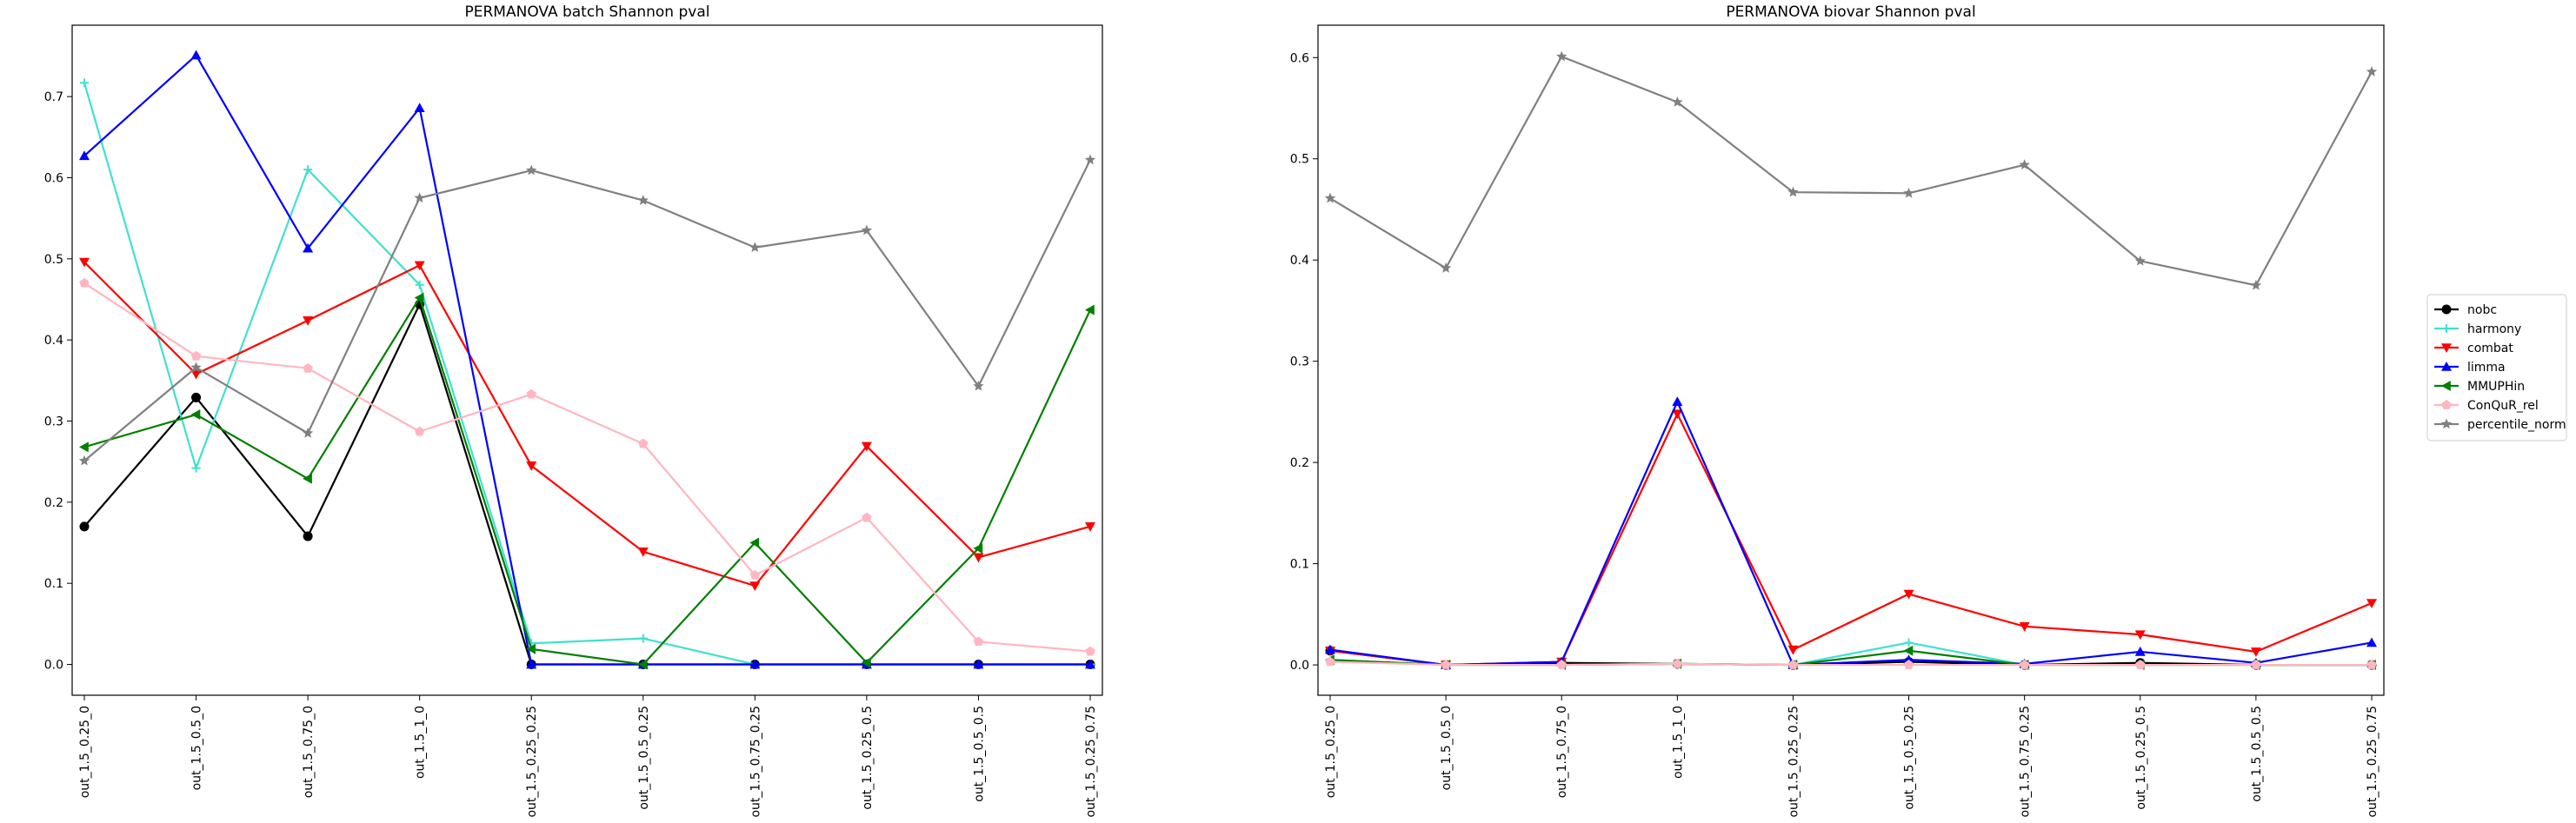 The height and width of the screenshot is (823, 2576). Describe the element at coordinates (2446, 328) in the screenshot. I see `legend-marker-harmony` at that location.